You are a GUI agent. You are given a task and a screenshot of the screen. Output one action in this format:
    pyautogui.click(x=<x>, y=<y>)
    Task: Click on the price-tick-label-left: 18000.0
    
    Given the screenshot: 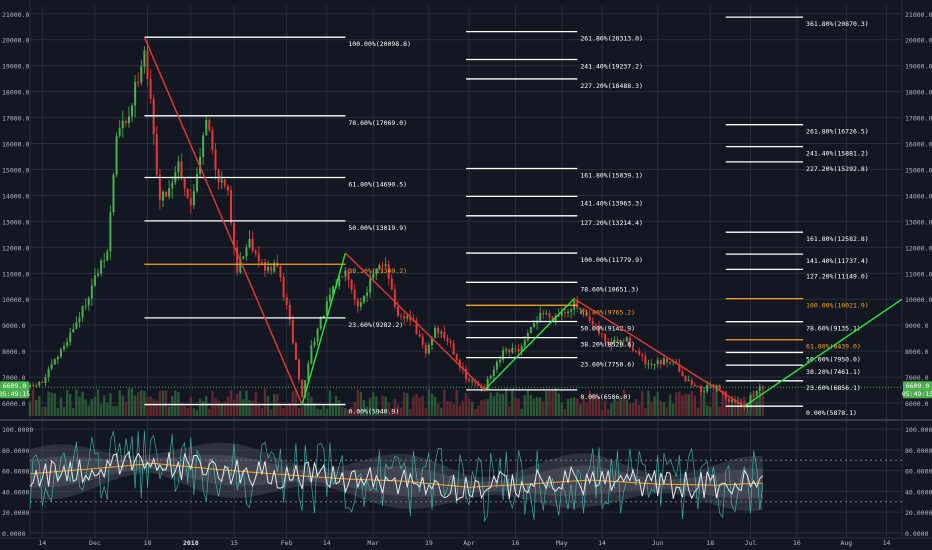 What is the action you would take?
    pyautogui.click(x=15, y=93)
    